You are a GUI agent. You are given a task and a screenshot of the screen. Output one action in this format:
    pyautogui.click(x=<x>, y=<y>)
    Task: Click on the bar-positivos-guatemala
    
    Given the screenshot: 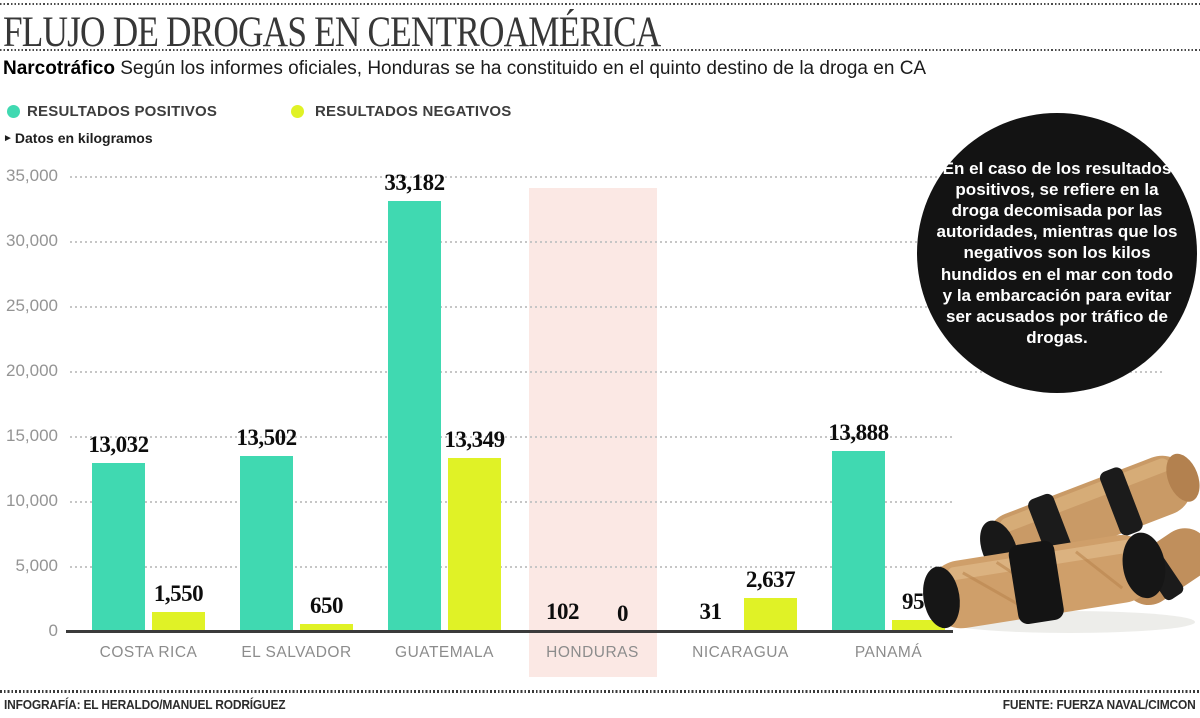 What is the action you would take?
    pyautogui.click(x=414, y=416)
    